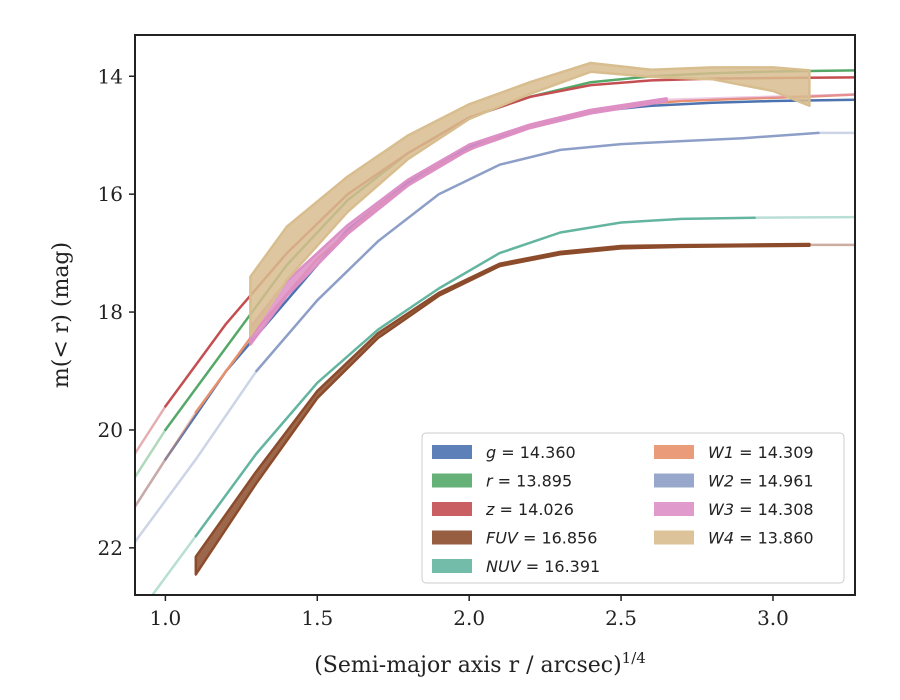 This screenshot has height=700, width=900. I want to click on legend-label: r = 13.895, so click(529, 481).